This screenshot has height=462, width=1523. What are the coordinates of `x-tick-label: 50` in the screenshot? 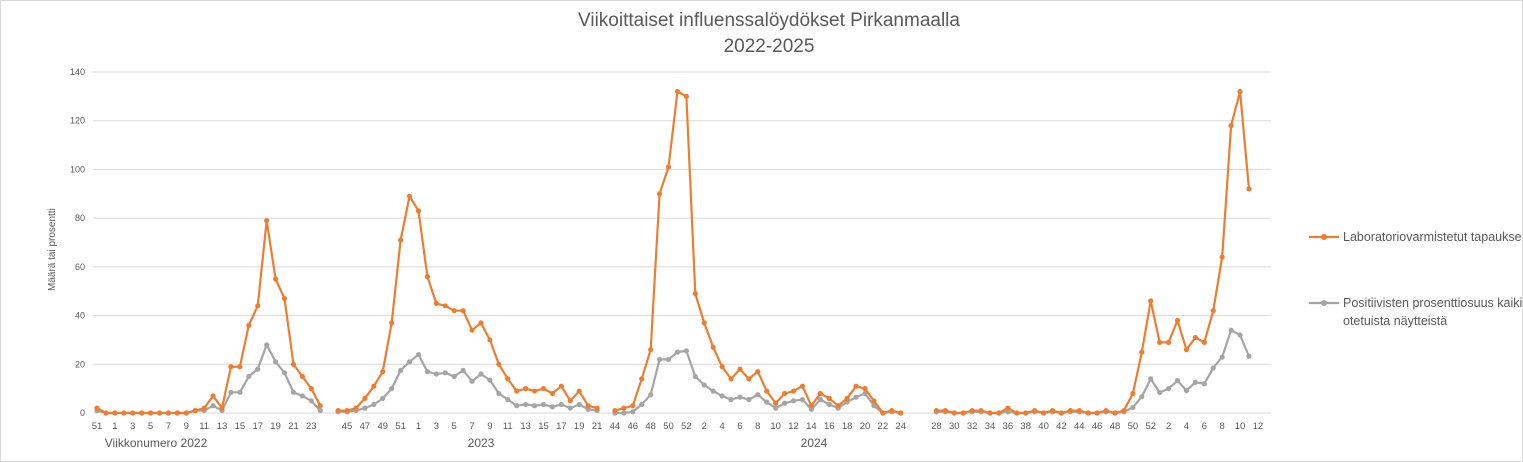 It's located at (668, 426).